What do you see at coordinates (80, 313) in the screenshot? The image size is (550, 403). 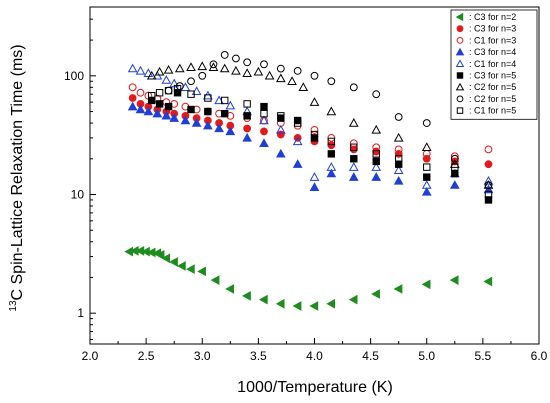 I see `y-tick-label: 1` at bounding box center [80, 313].